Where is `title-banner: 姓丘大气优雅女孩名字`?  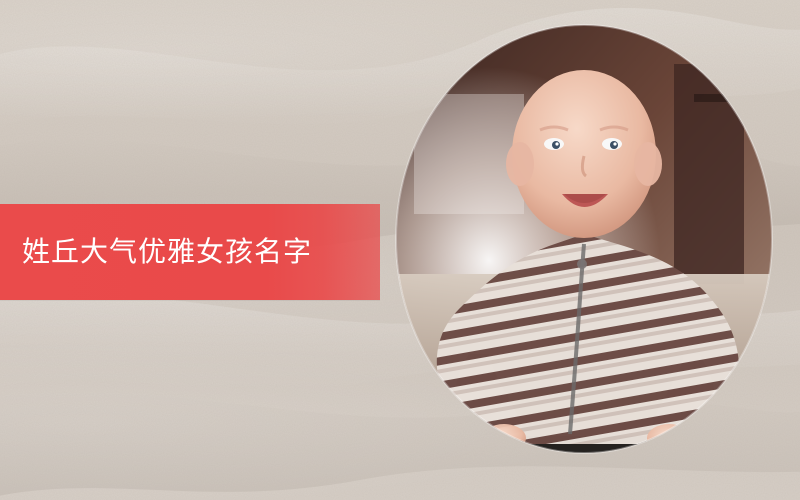
title-banner: 姓丘大气优雅女孩名字 is located at coordinates (190, 252).